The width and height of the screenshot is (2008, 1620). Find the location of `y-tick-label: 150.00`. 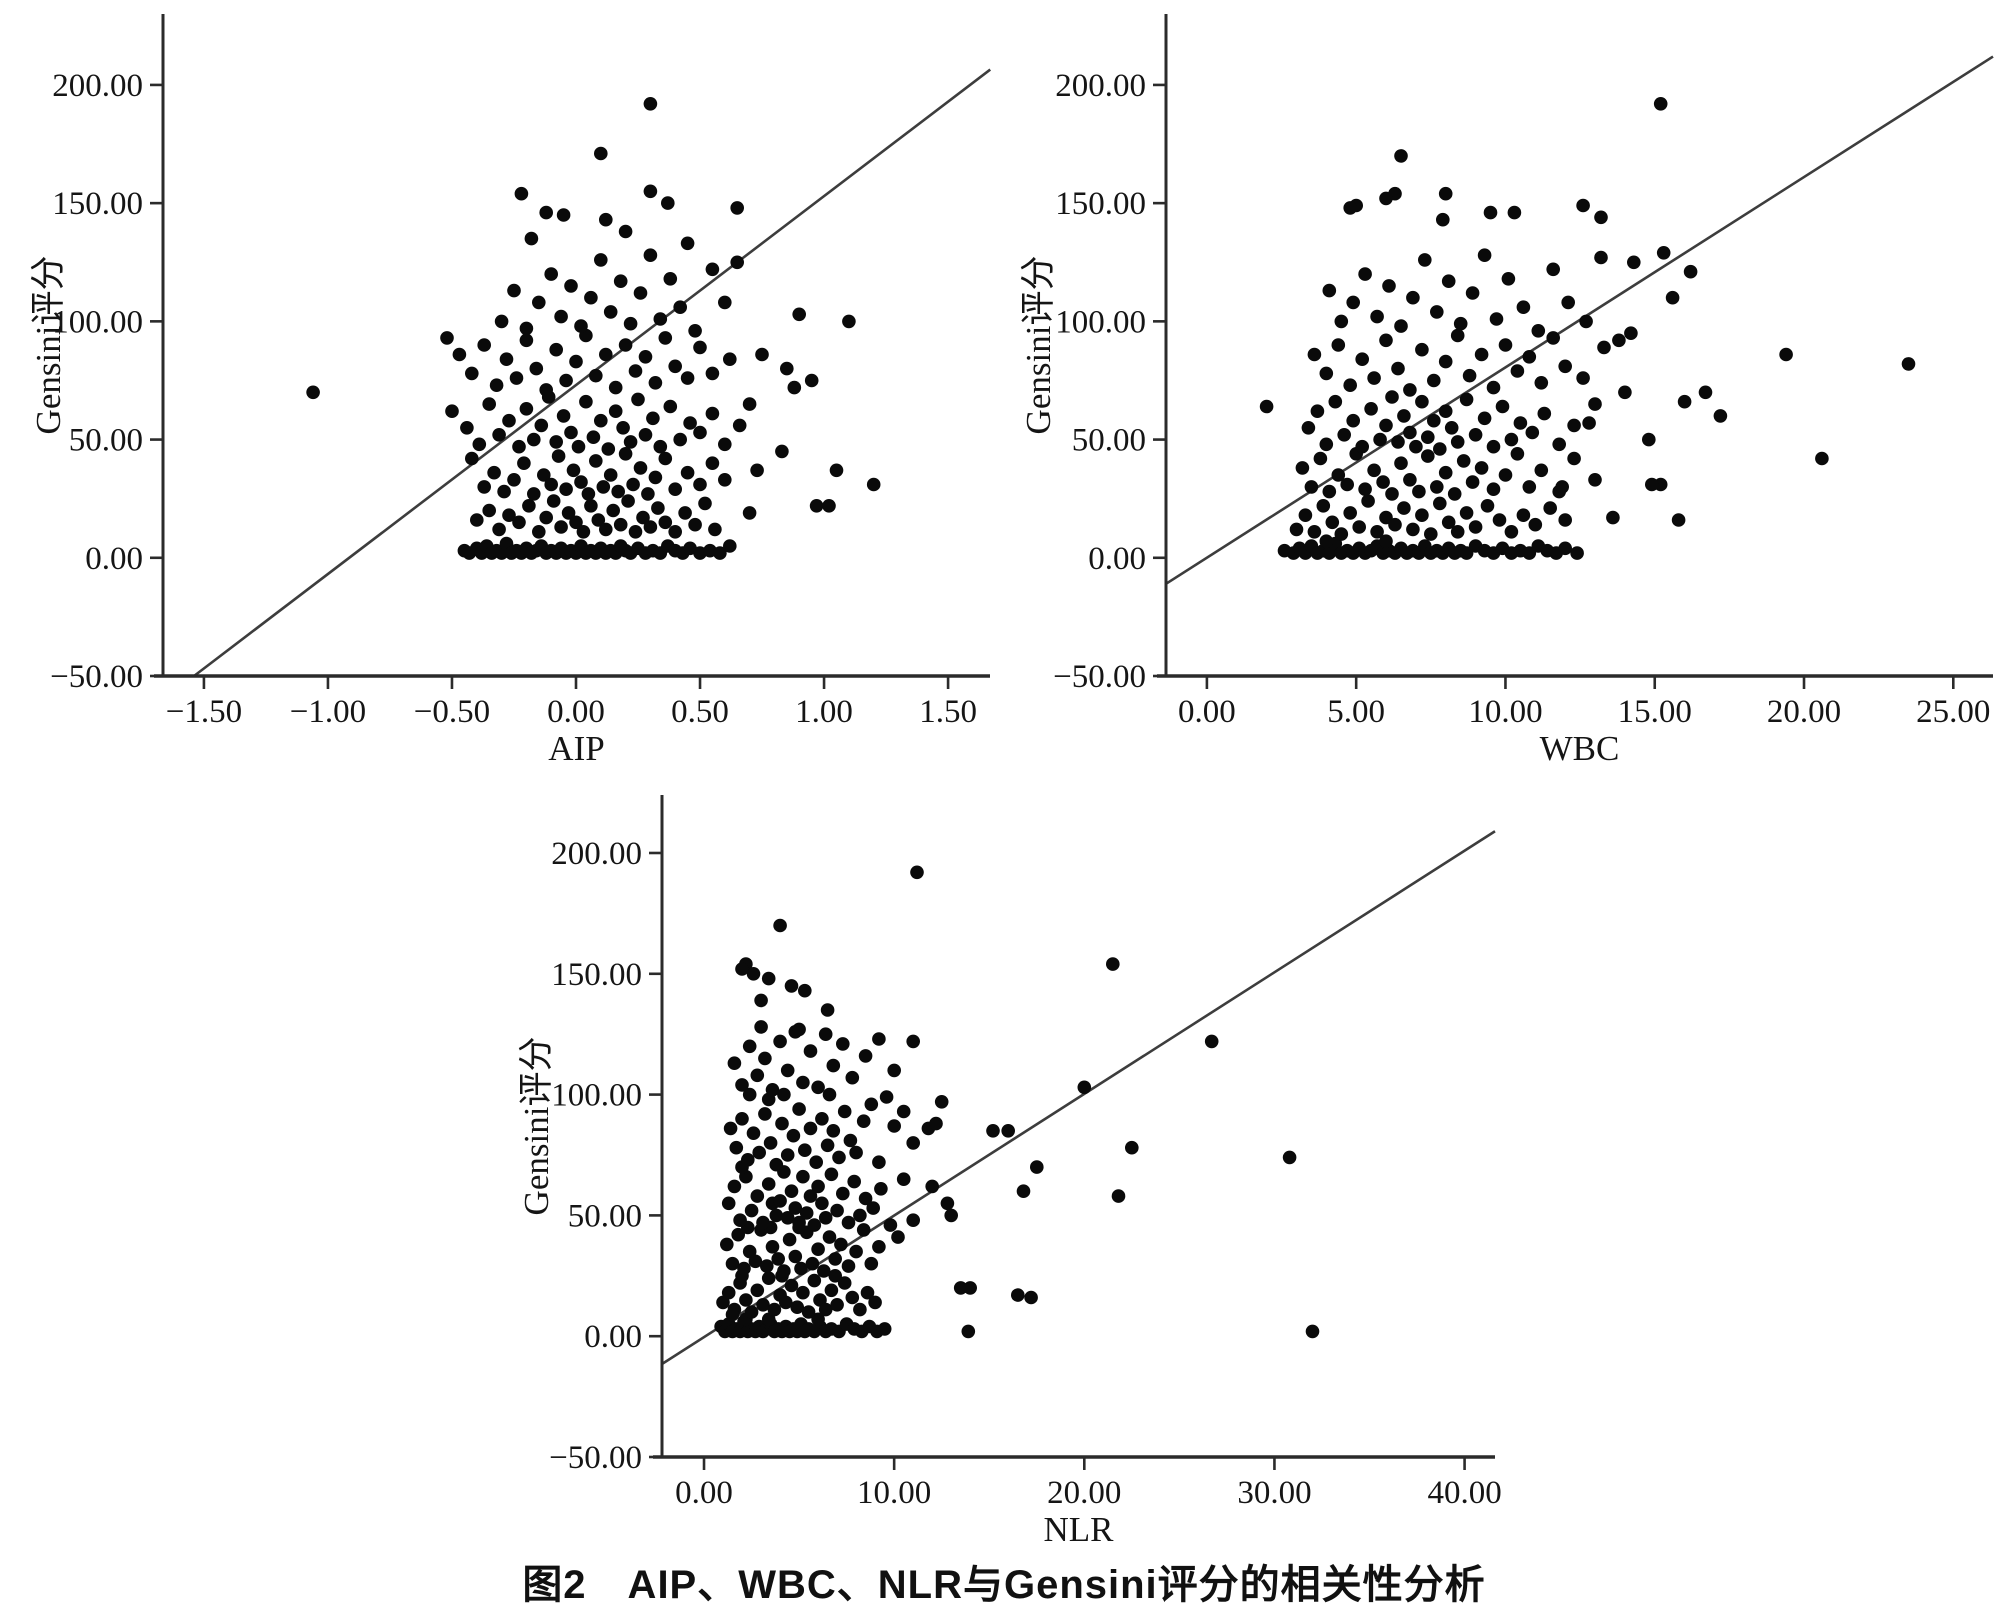

y-tick-label: 150.00 is located at coordinates (97, 204).